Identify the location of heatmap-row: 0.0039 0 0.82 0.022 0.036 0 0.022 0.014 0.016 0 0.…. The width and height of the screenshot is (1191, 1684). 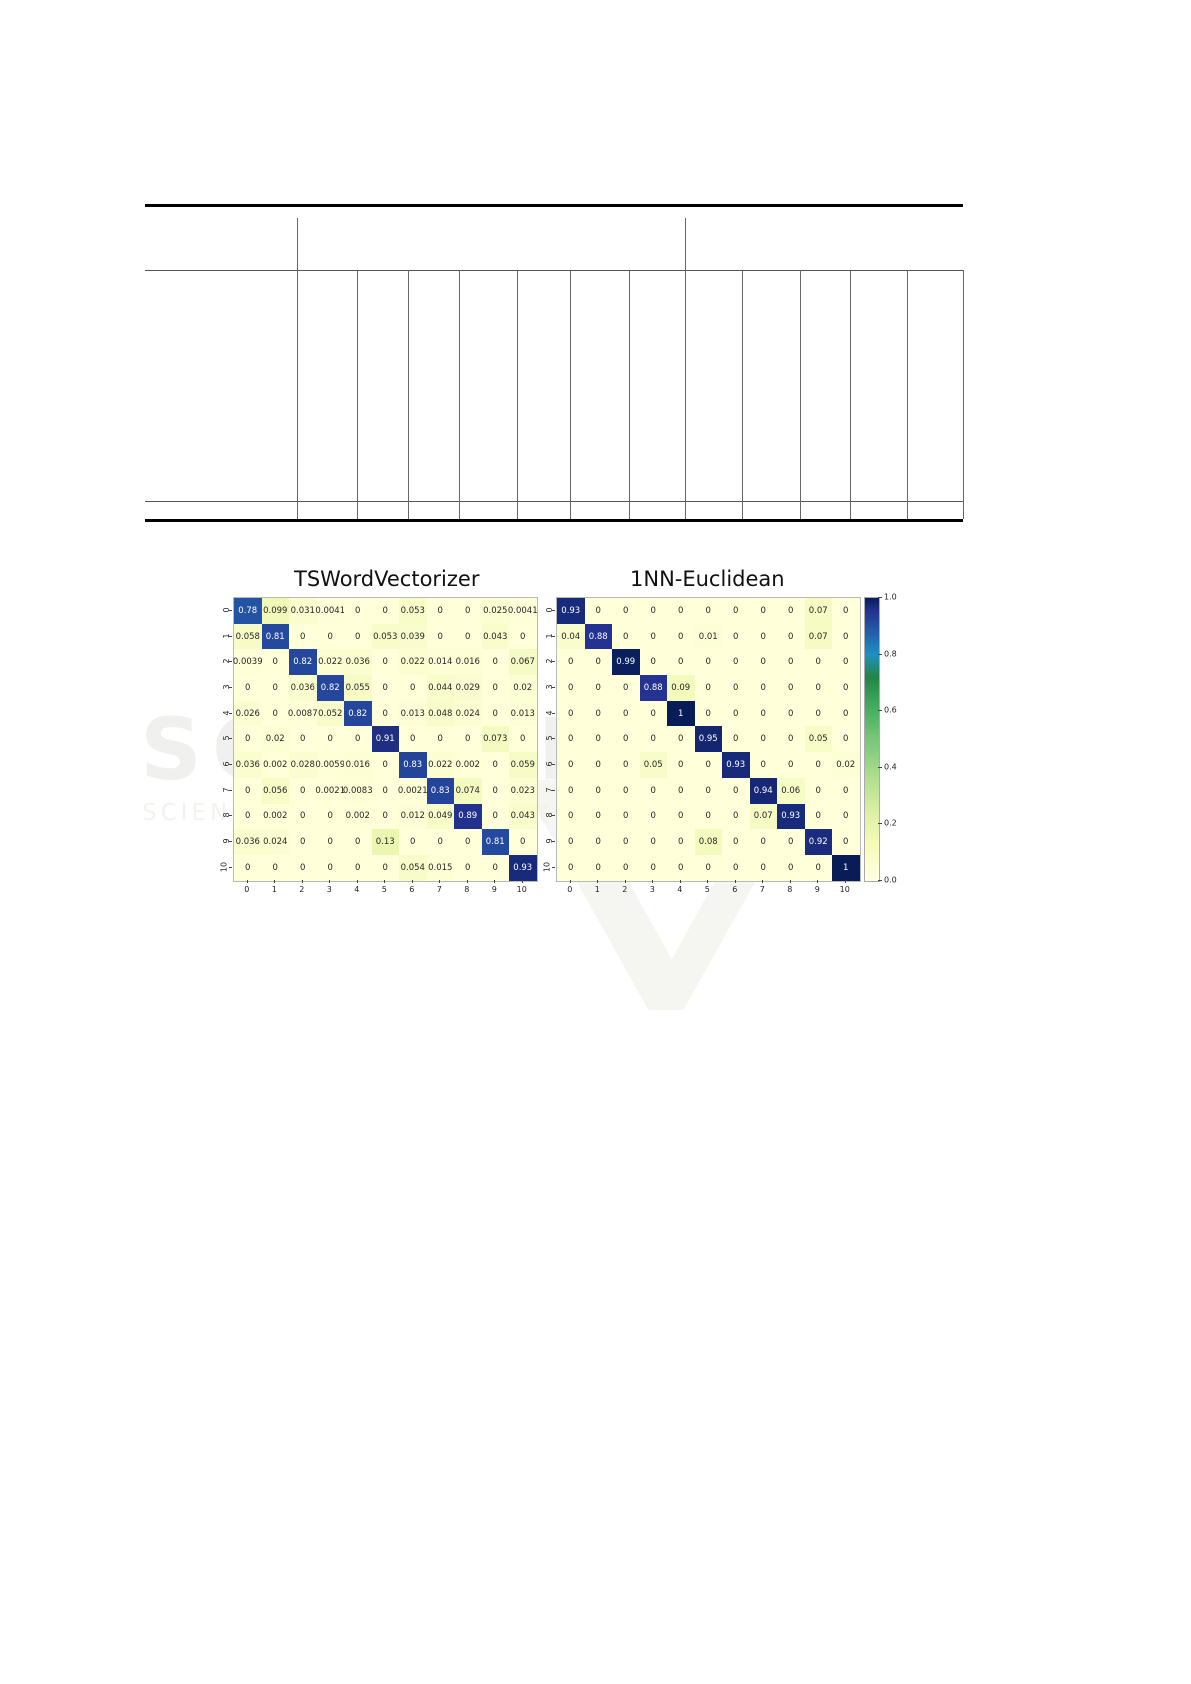
(385, 662).